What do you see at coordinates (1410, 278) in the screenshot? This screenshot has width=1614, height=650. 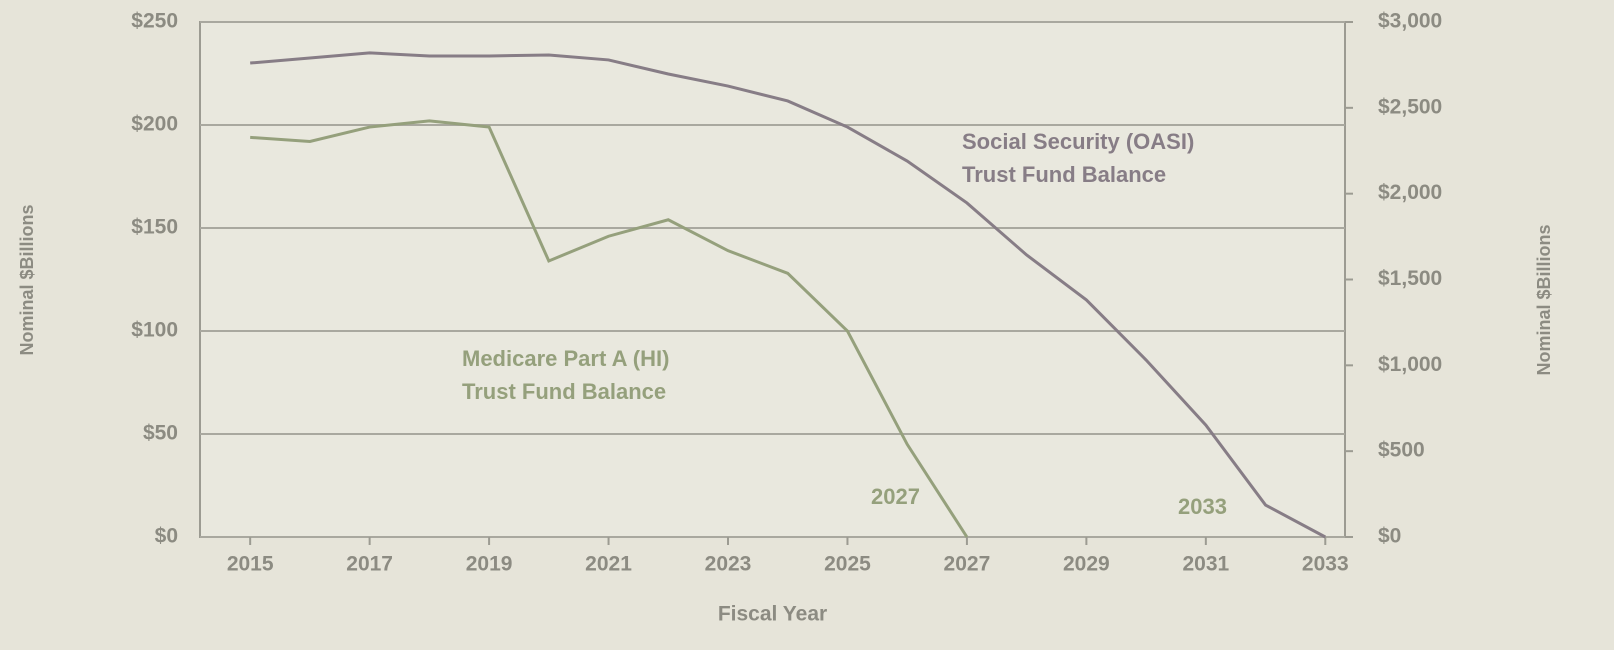 I see `y2-tick-label: $1,500` at bounding box center [1410, 278].